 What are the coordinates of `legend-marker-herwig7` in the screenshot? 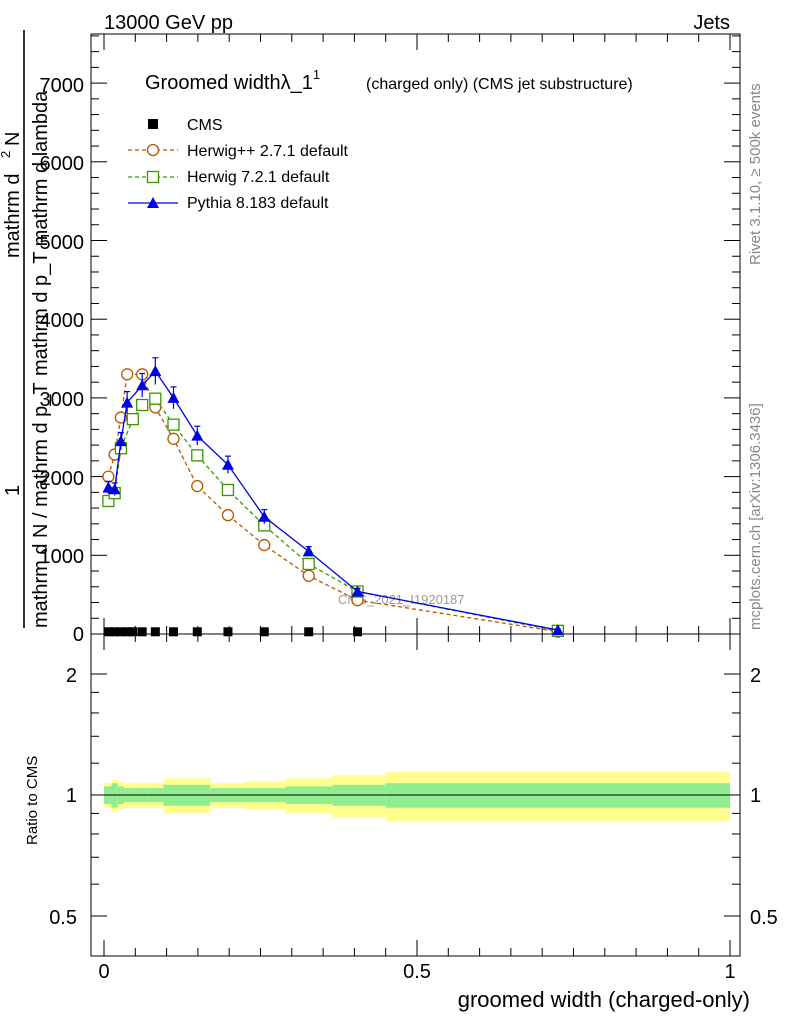 It's located at (153, 177).